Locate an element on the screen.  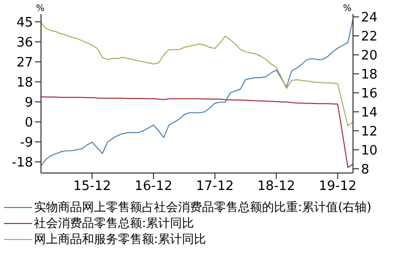
y2-tick-label: 12 is located at coordinates (369, 132).